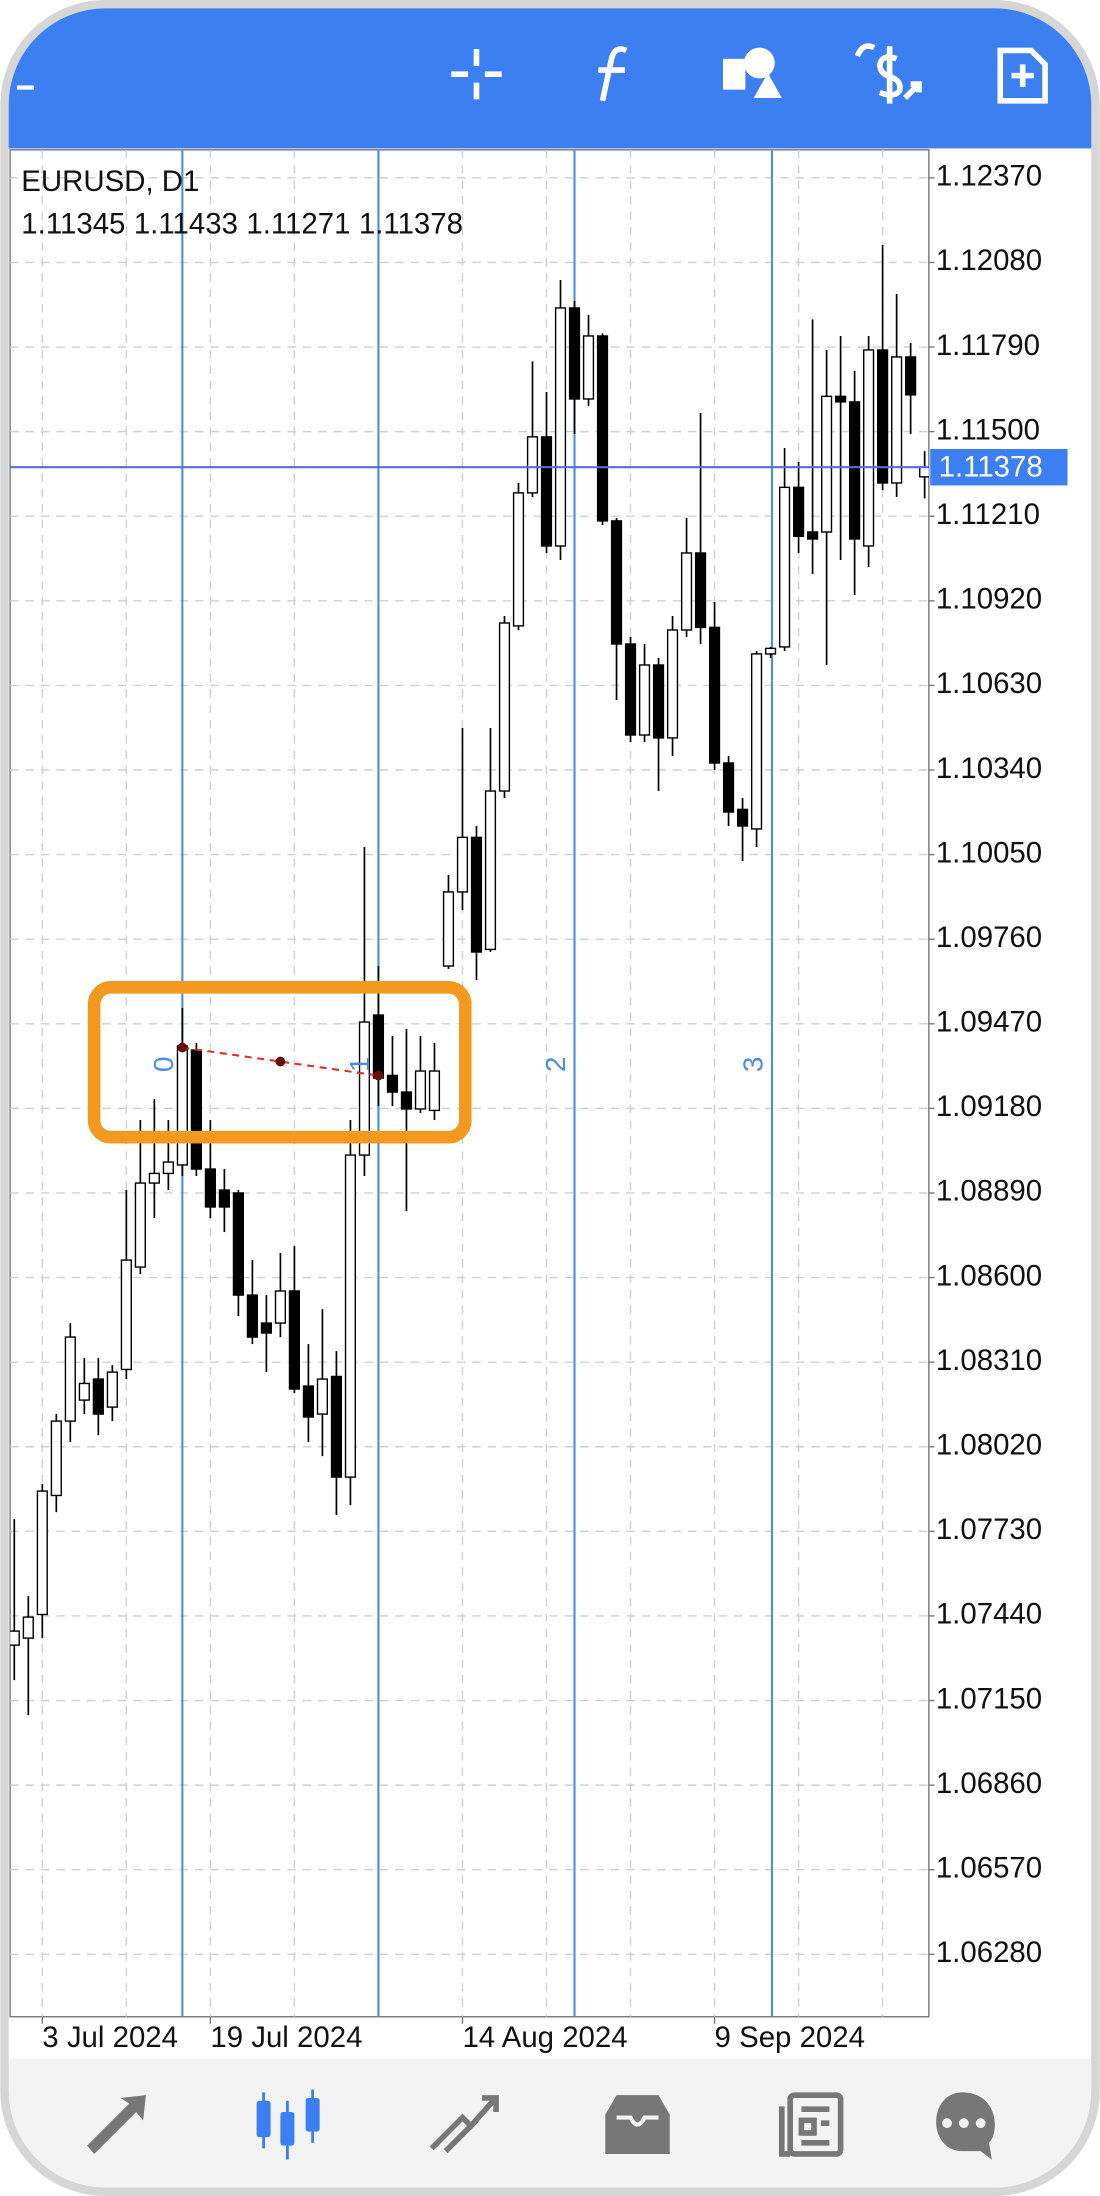 This screenshot has width=1100, height=2196. I want to click on chart-title: EURUSD, D1, so click(110, 181).